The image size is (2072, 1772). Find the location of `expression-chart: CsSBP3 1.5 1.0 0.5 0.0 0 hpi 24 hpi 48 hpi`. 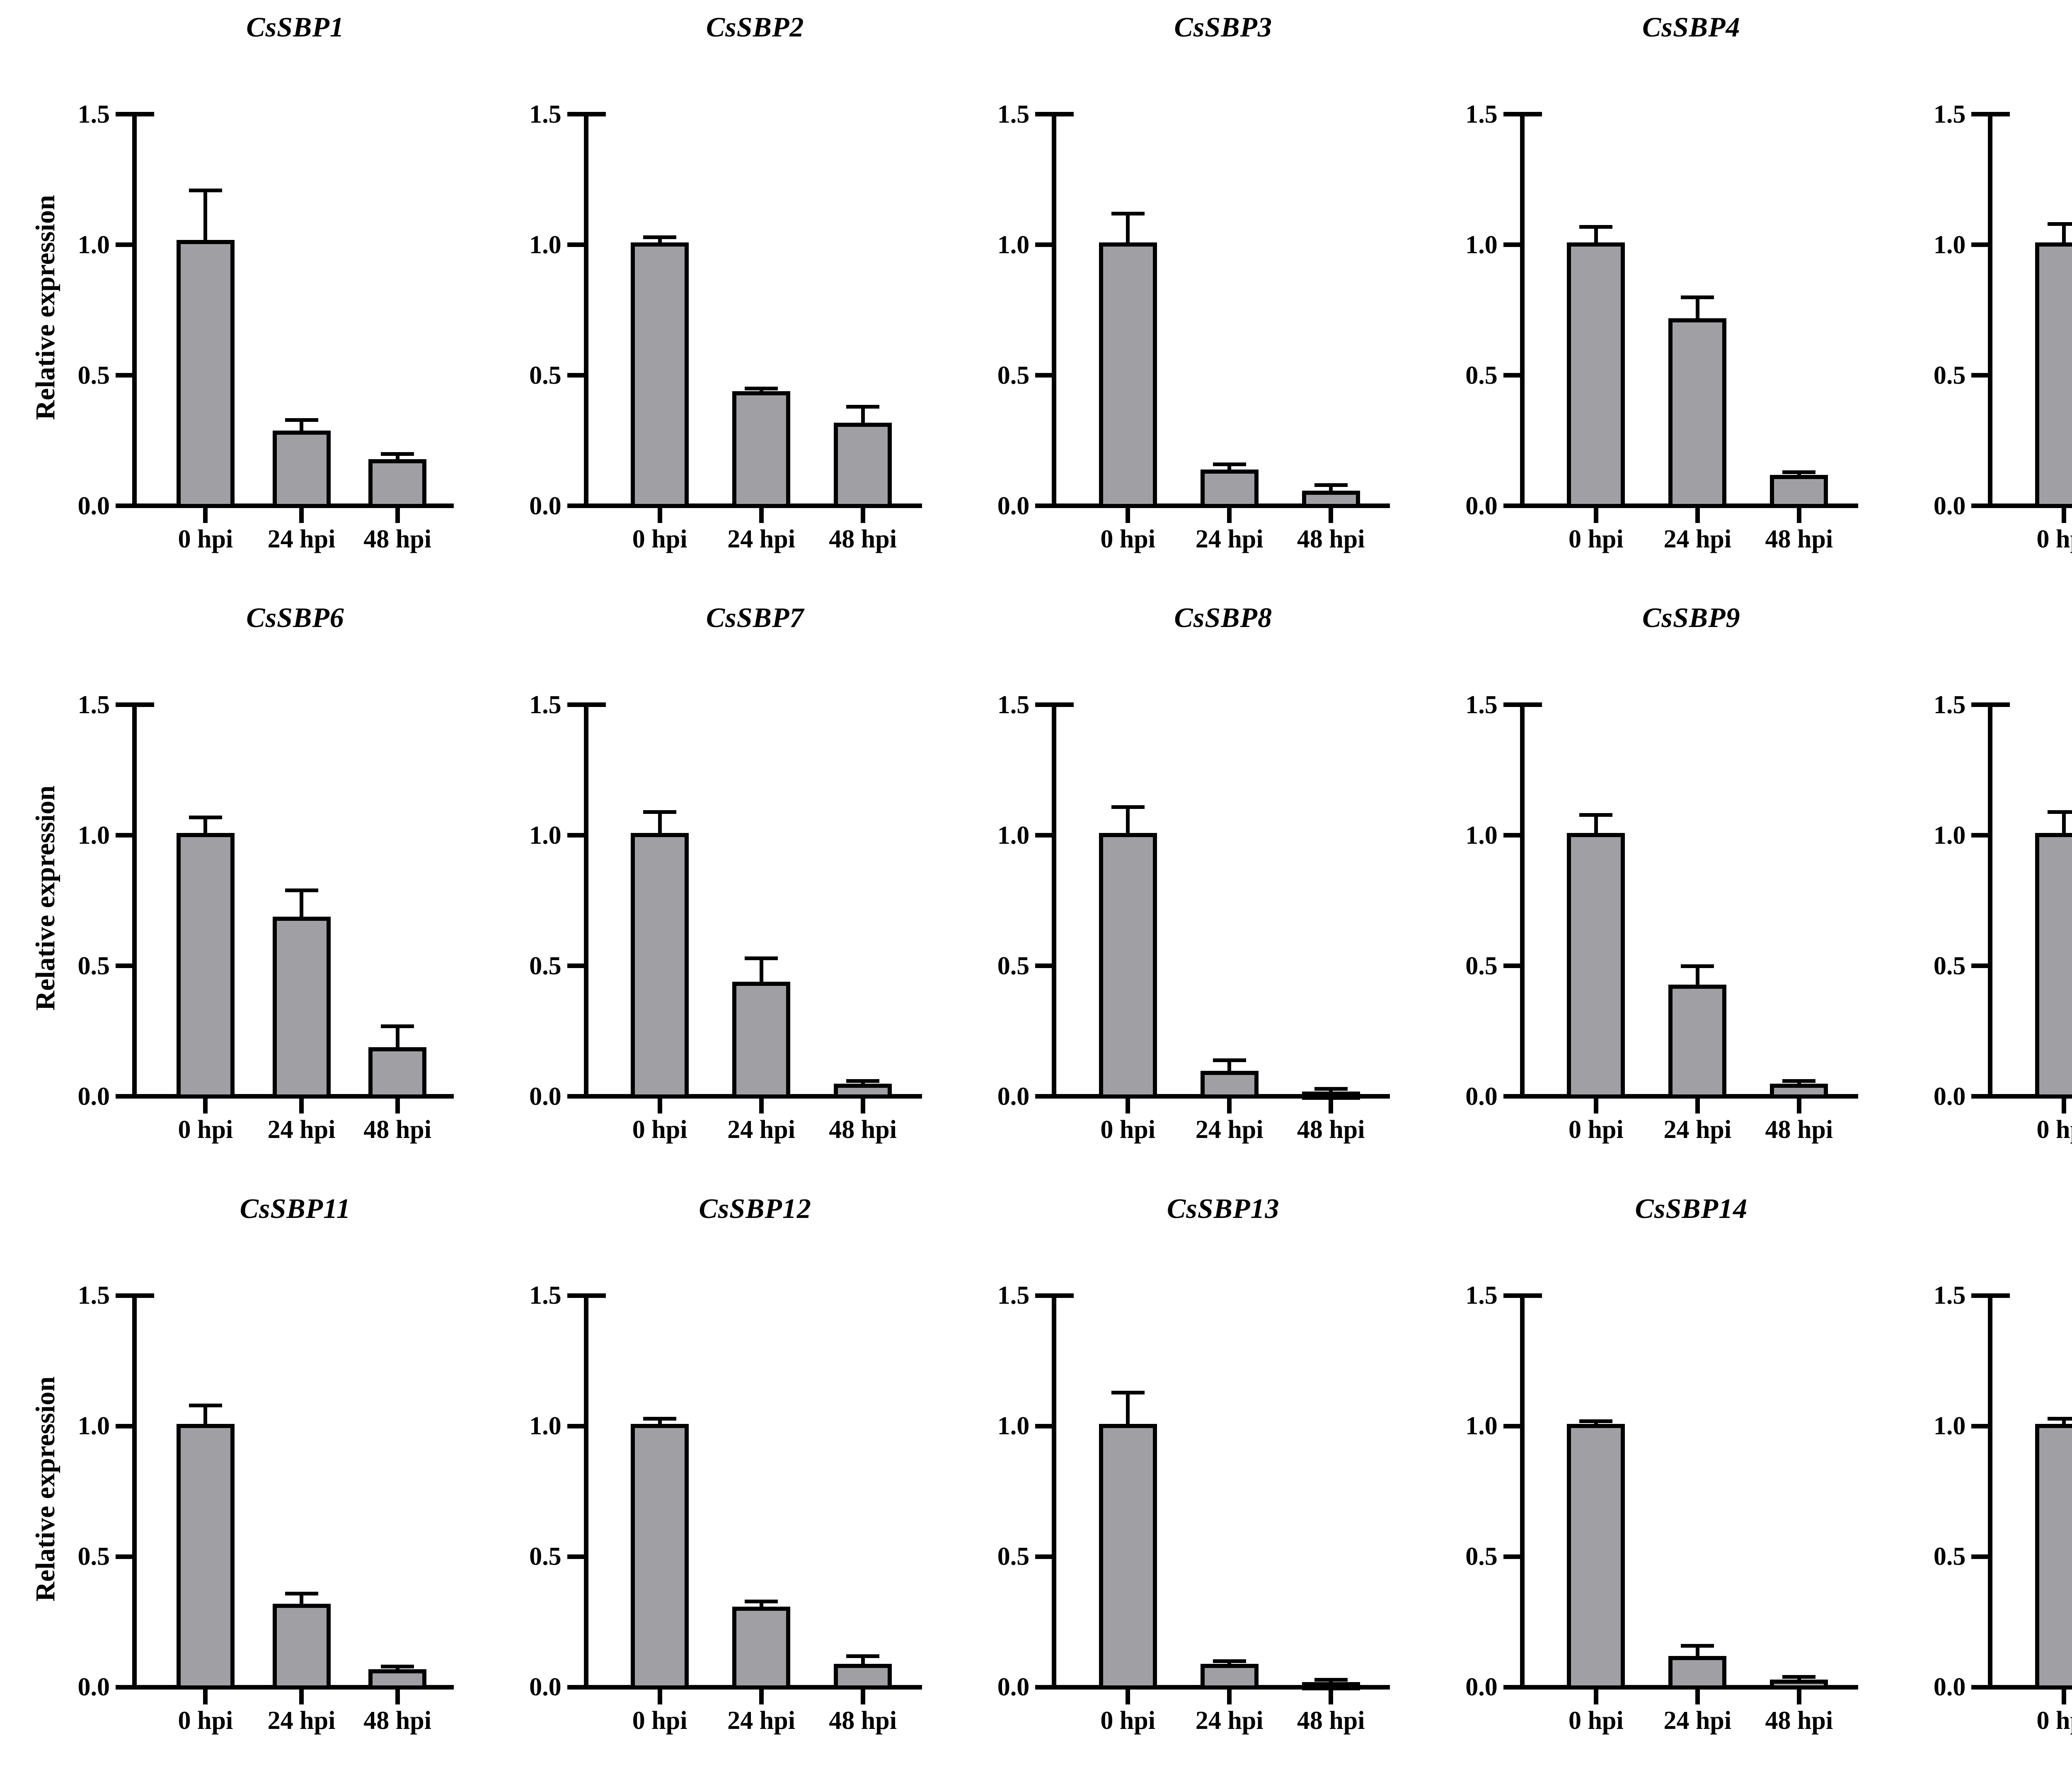

expression-chart: CsSBP3 1.5 1.0 0.5 0.0 0 hpi 24 hpi 48 hpi is located at coordinates (1170, 295).